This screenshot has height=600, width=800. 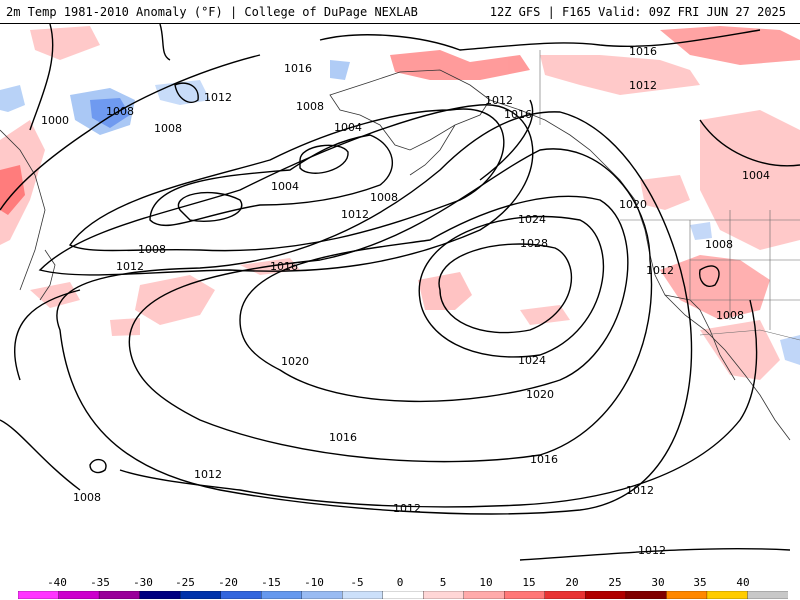 I want to click on legend-tick-label: -40, so click(x=57, y=582).